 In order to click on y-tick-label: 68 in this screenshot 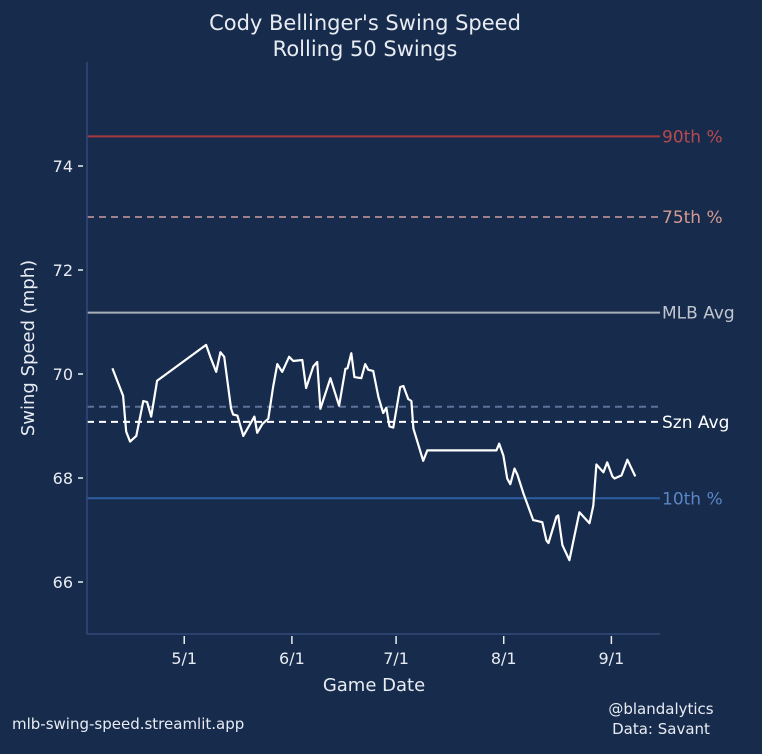, I will do `click(63, 478)`.